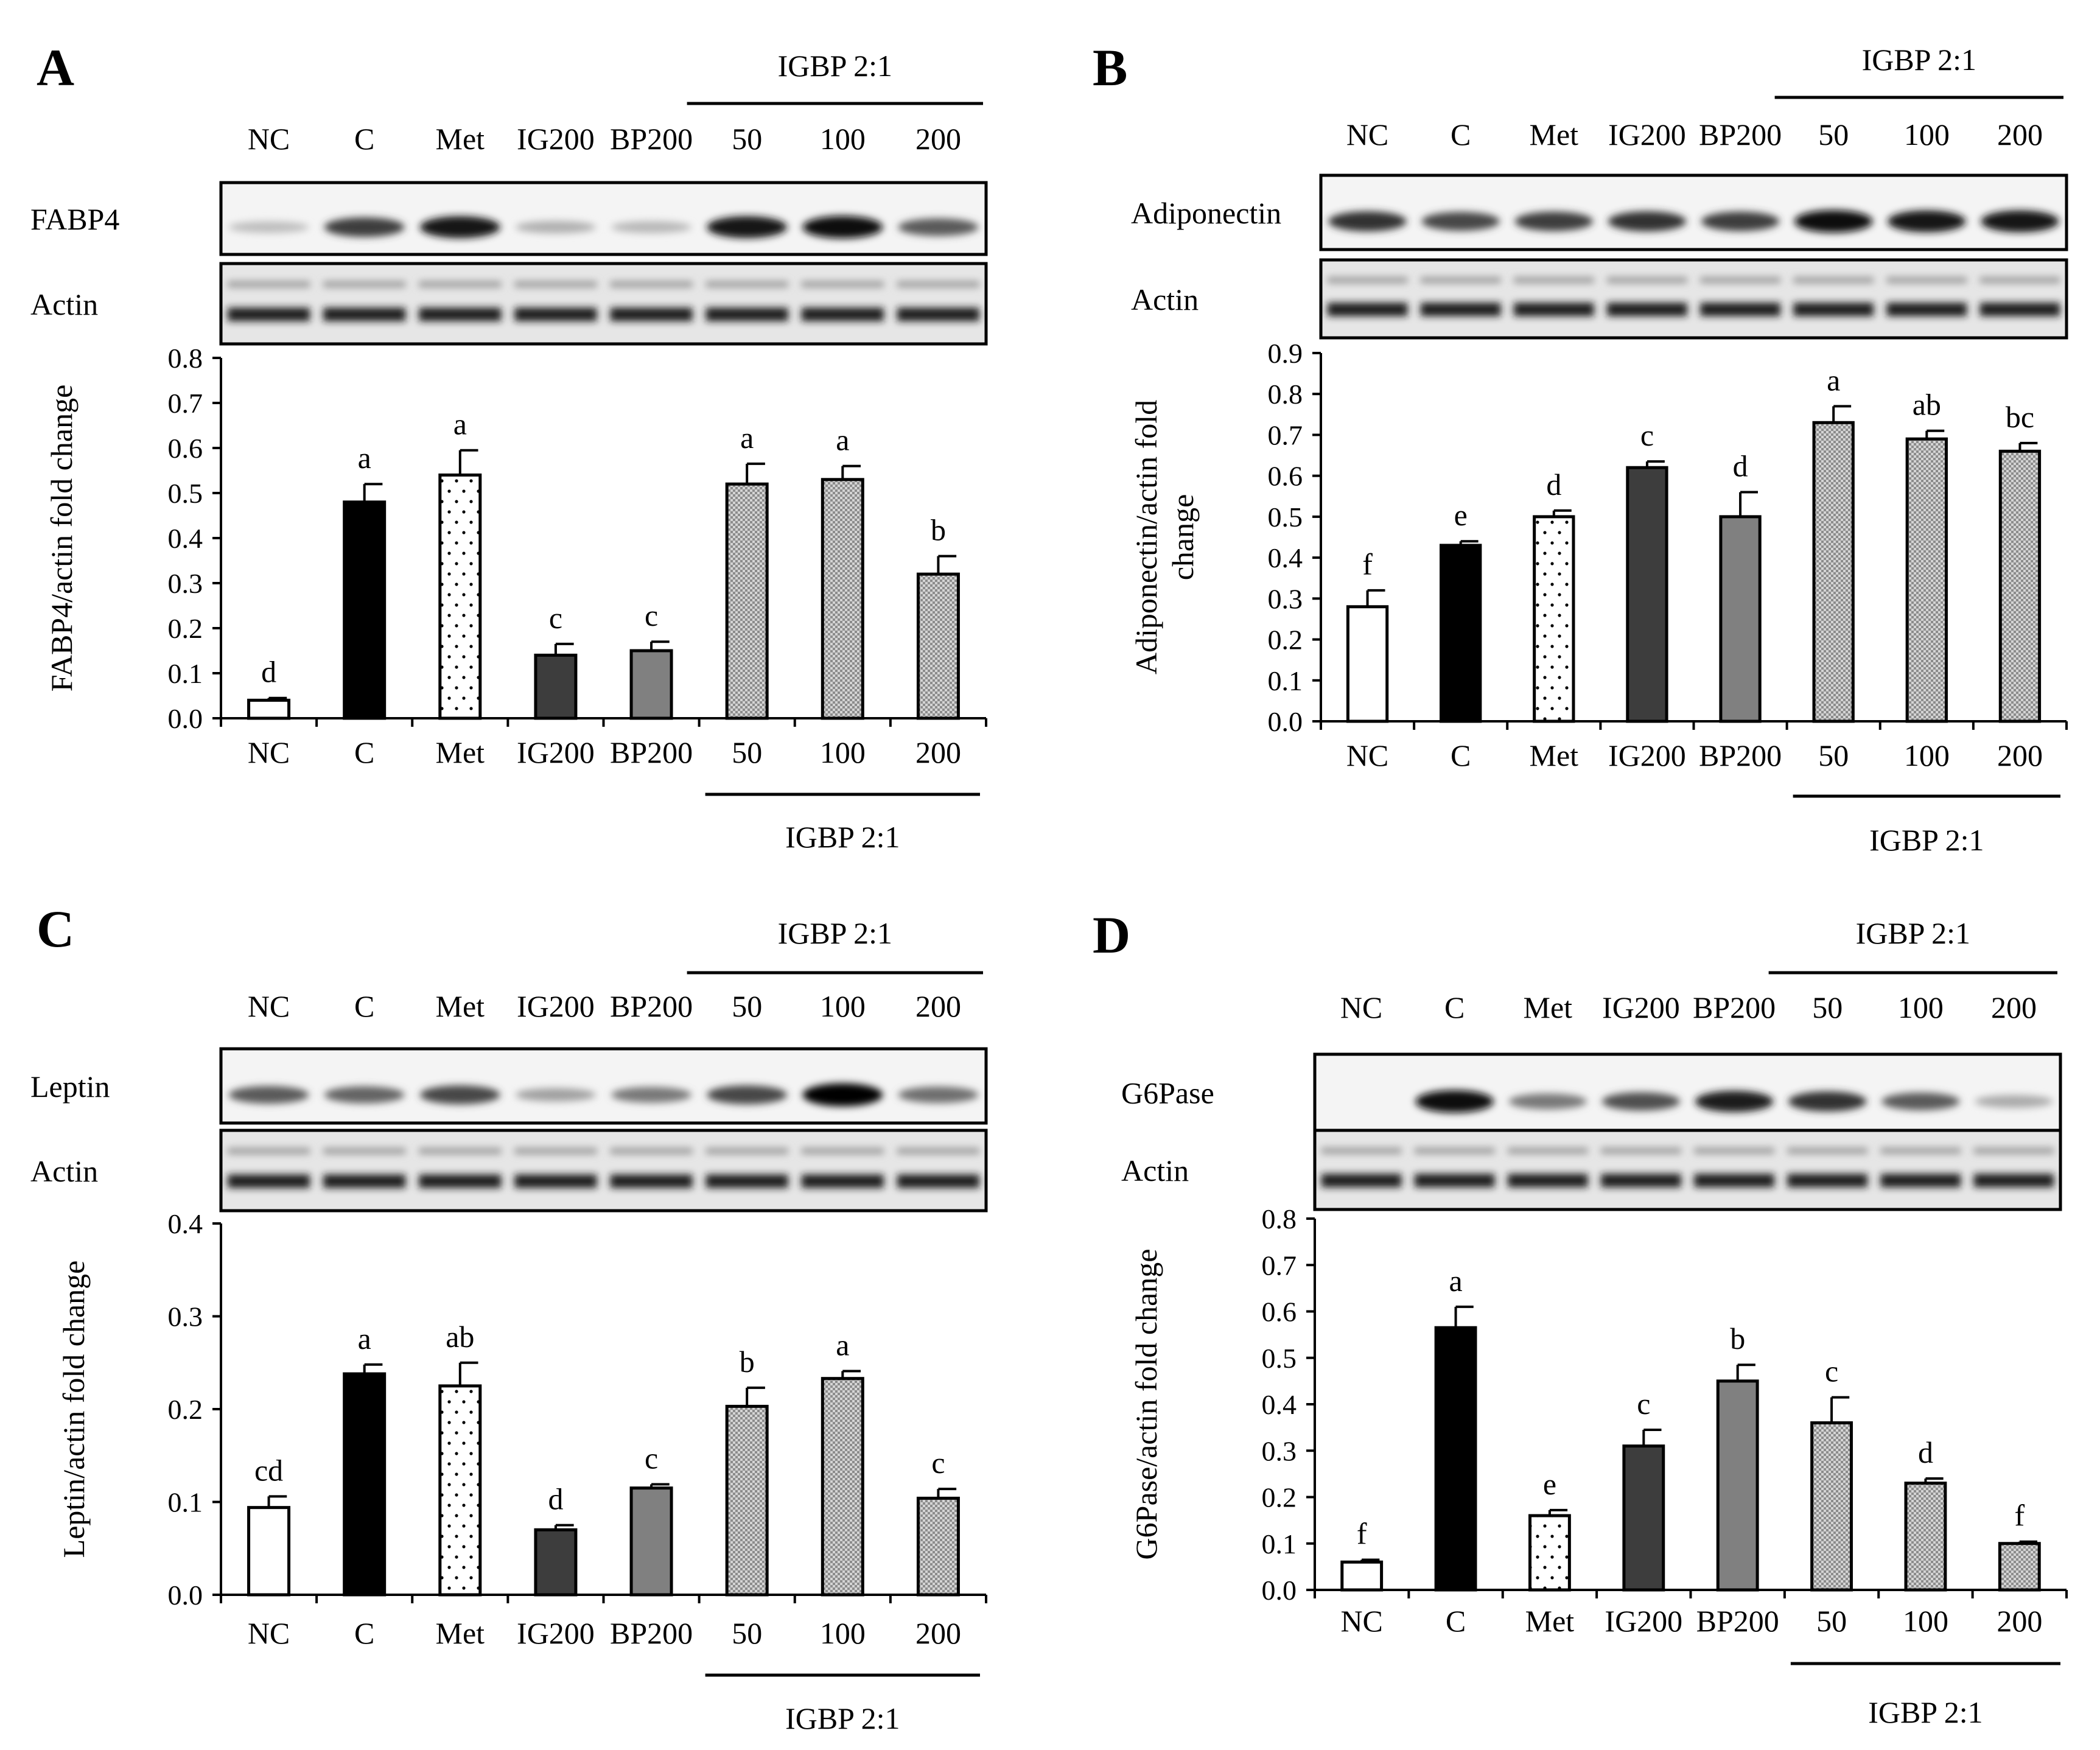 This screenshot has width=2100, height=1750. Describe the element at coordinates (603, 219) in the screenshot. I see `blot-frame-fabp4` at that location.